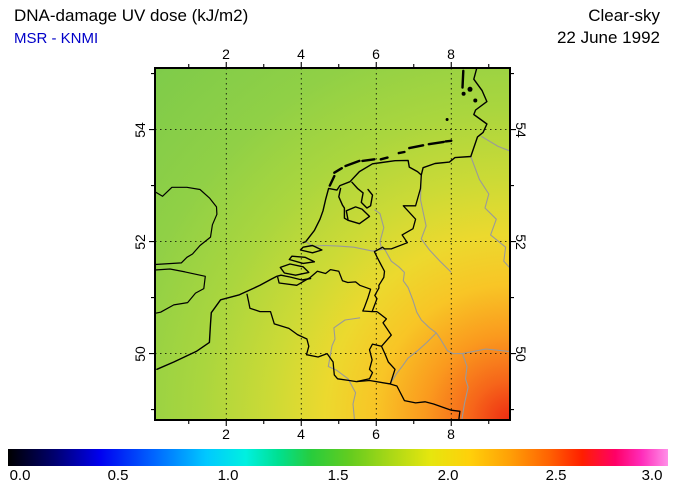  What do you see at coordinates (403, 128) in the screenshot?
I see `island-marks` at bounding box center [403, 128].